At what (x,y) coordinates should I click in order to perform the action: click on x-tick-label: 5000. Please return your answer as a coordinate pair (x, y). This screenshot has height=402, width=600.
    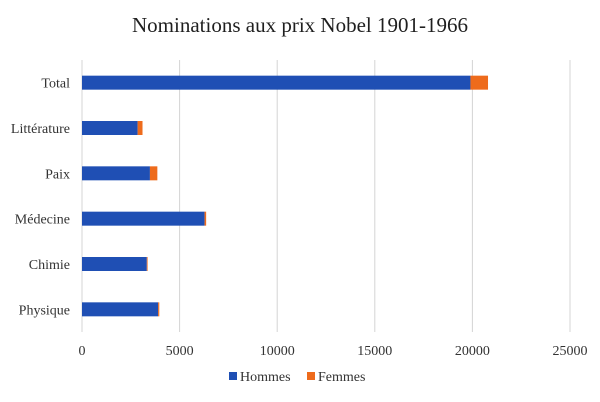
    Looking at the image, I should click on (180, 351).